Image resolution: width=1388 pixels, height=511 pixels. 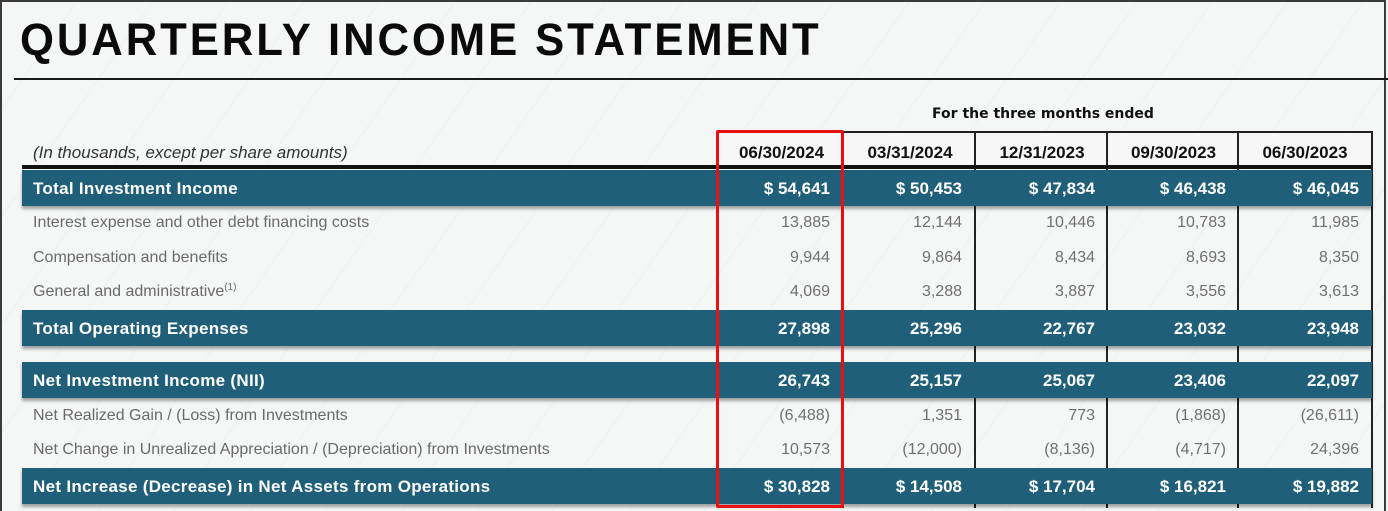 I want to click on cell-value: 3,556, so click(x=1205, y=291).